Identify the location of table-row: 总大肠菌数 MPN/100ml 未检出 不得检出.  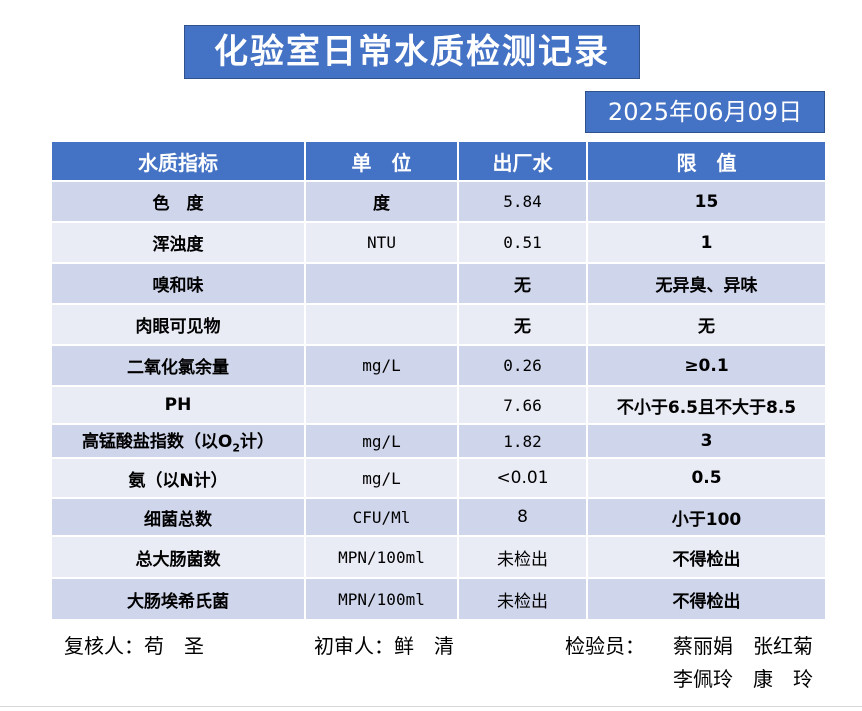
(438, 557).